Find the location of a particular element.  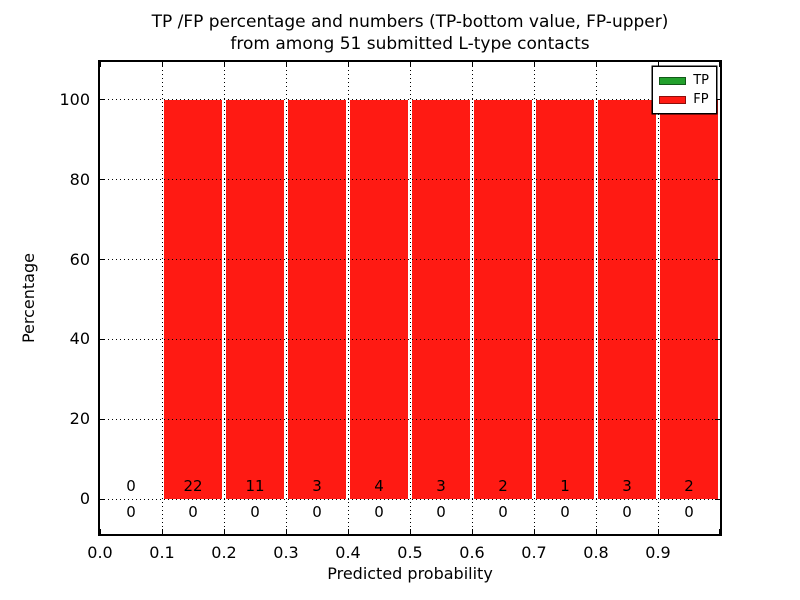

fp-legend-swatch is located at coordinates (673, 99).